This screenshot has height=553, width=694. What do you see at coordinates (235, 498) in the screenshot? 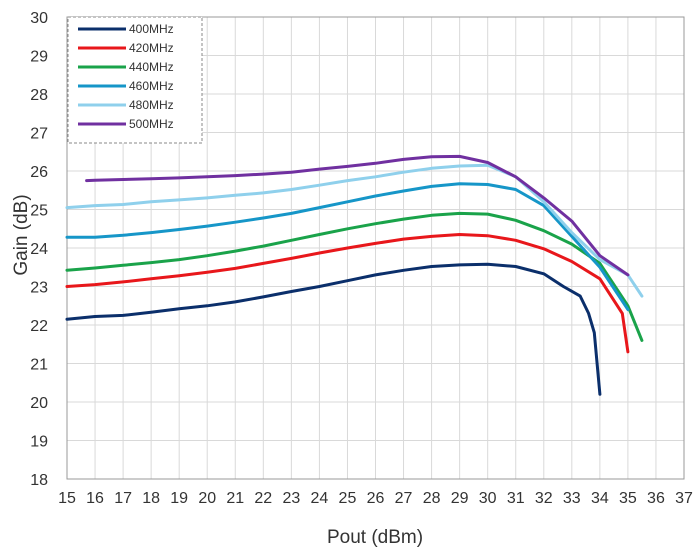
I see `x-tick-label: 21` at bounding box center [235, 498].